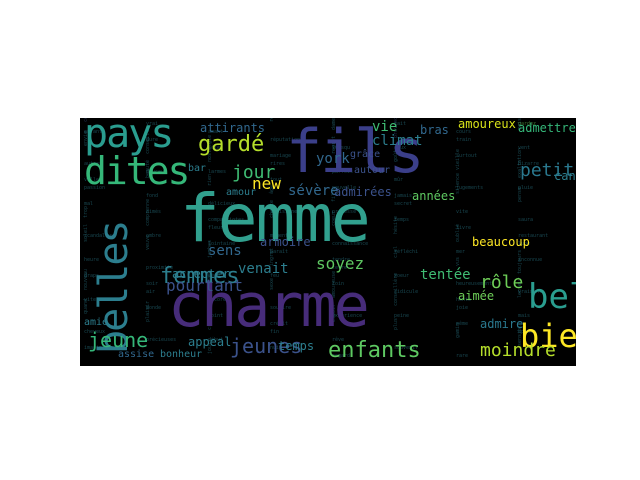 The image size is (640, 480). I want to click on word-new: new, so click(266, 183).